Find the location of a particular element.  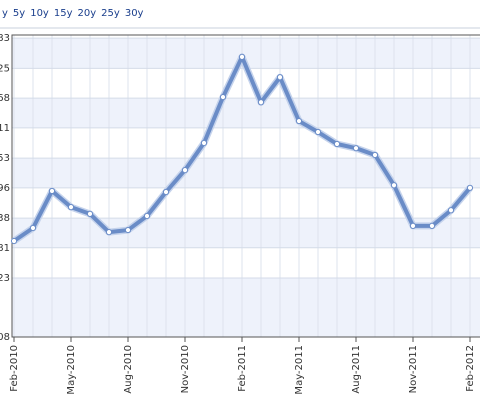

y-tick-label: 11 is located at coordinates (5, 128).